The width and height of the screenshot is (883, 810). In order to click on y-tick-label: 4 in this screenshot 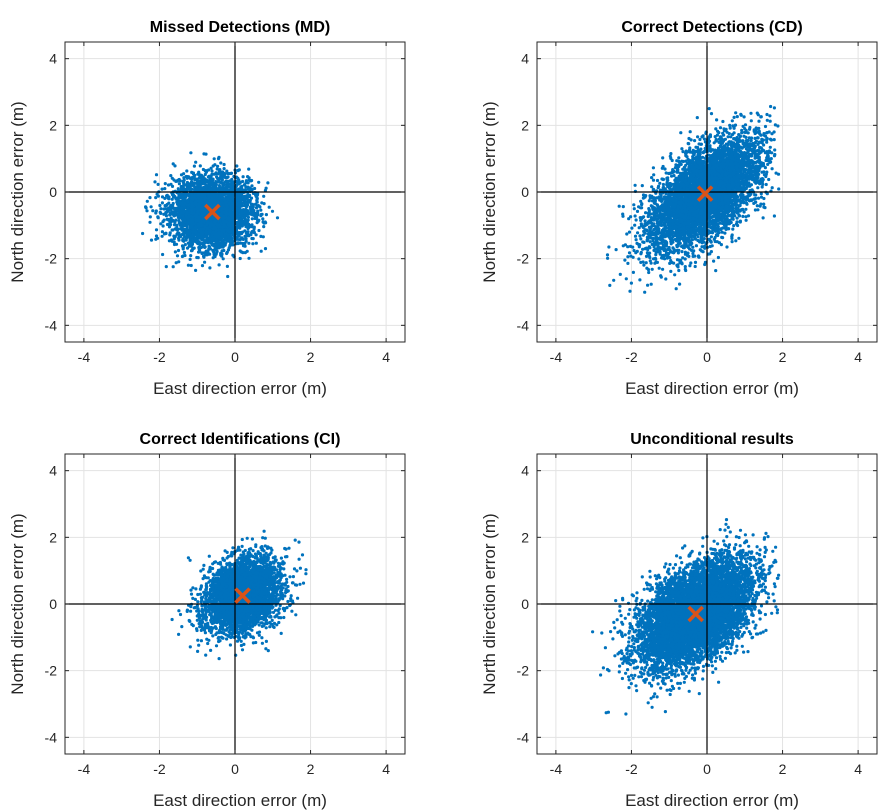, I will do `click(53, 59)`.